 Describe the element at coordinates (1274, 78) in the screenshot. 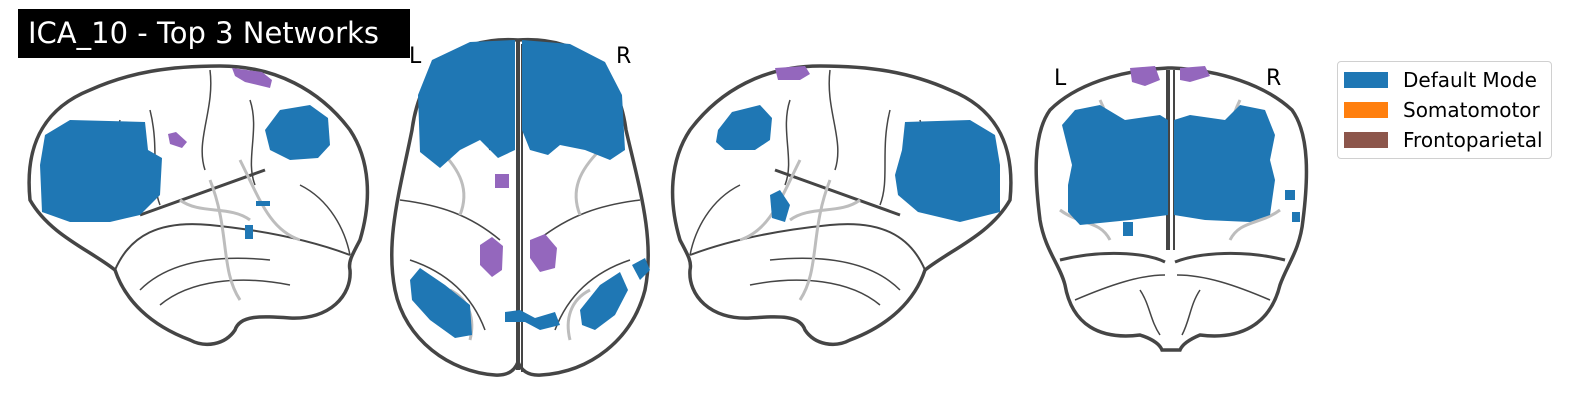

I see `coronal-right-label: R` at that location.